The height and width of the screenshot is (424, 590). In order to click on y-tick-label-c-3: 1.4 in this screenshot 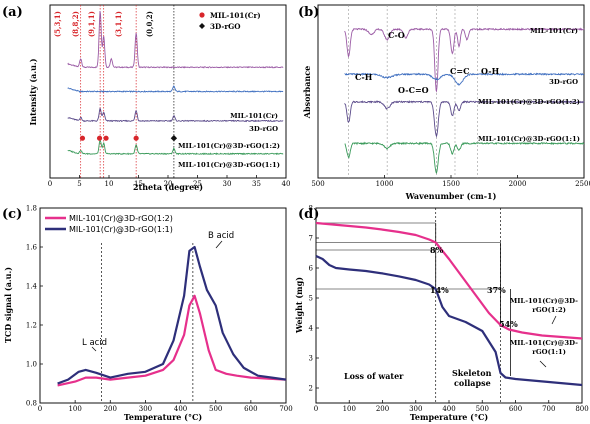, I will do `click(32, 287)`.